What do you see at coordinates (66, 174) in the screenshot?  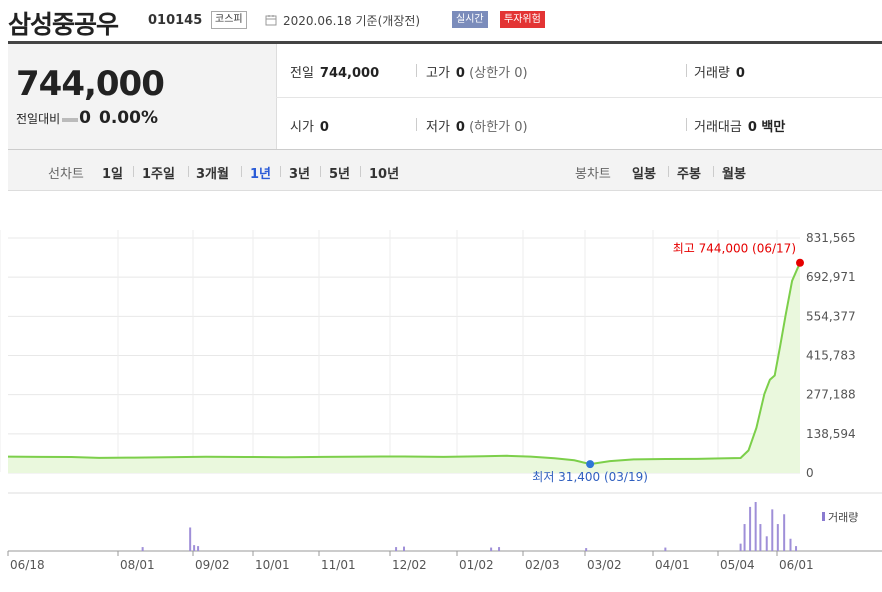 I see `line-chart-label: 선차트` at bounding box center [66, 174].